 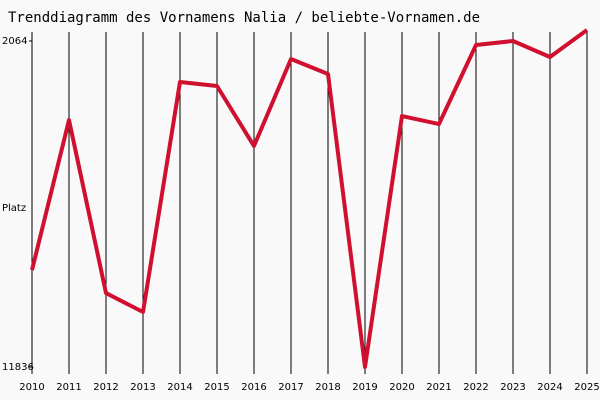 I want to click on x-tick-label: 2019, so click(x=364, y=387).